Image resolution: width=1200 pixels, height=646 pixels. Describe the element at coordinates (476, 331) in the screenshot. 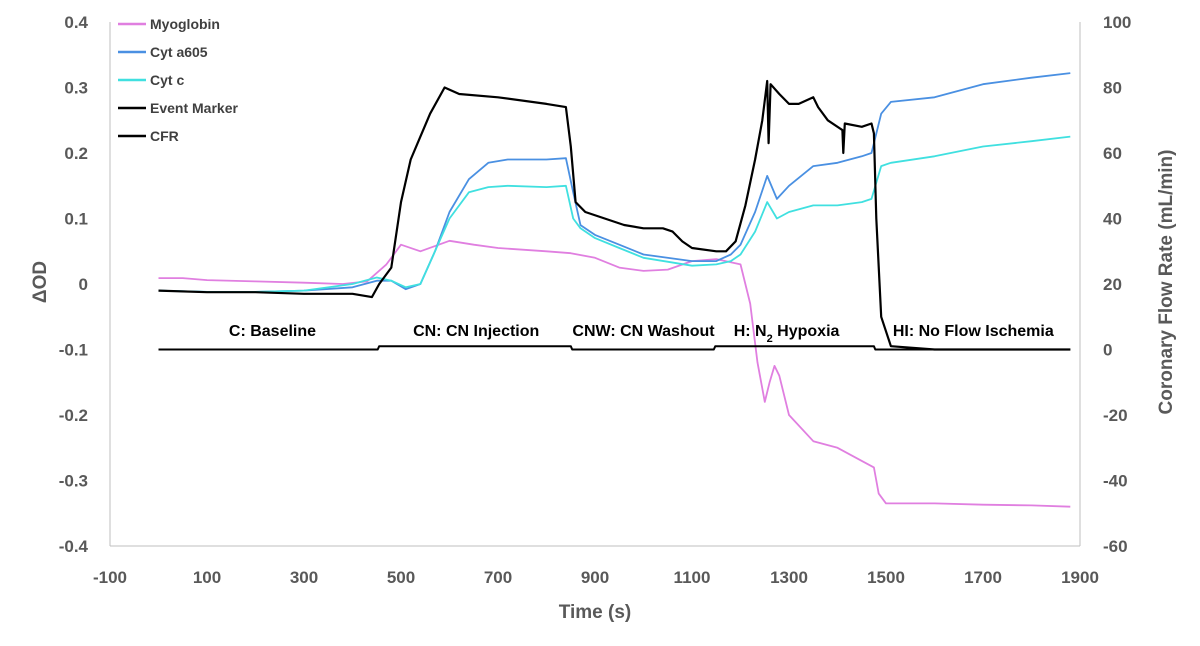

I see `phase-label: CN: CN Injection` at that location.